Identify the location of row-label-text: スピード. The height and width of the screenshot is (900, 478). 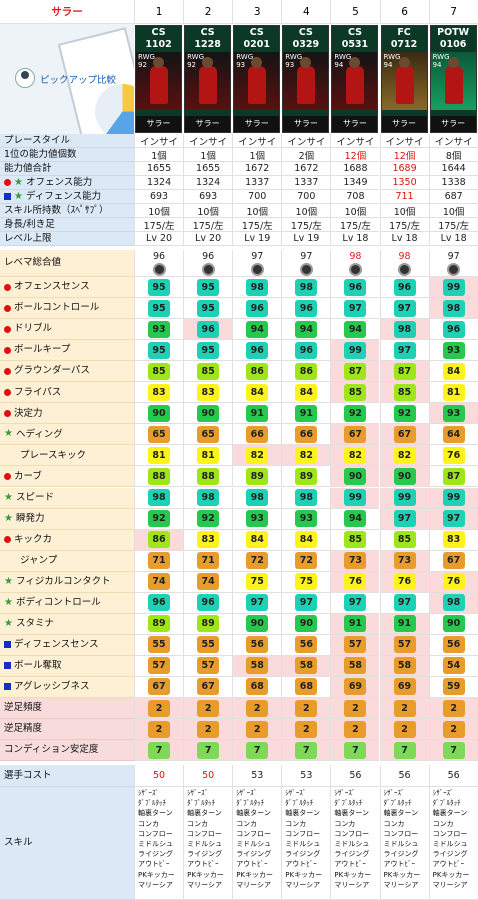
(34, 497).